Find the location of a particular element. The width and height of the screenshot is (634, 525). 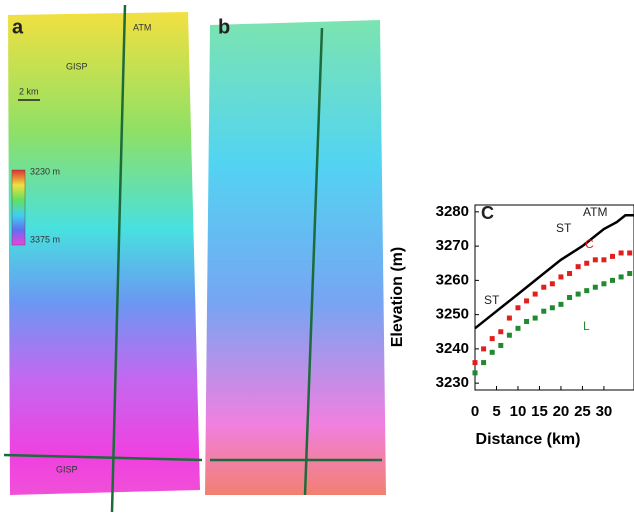

x-tick-label: 0 is located at coordinates (475, 411).